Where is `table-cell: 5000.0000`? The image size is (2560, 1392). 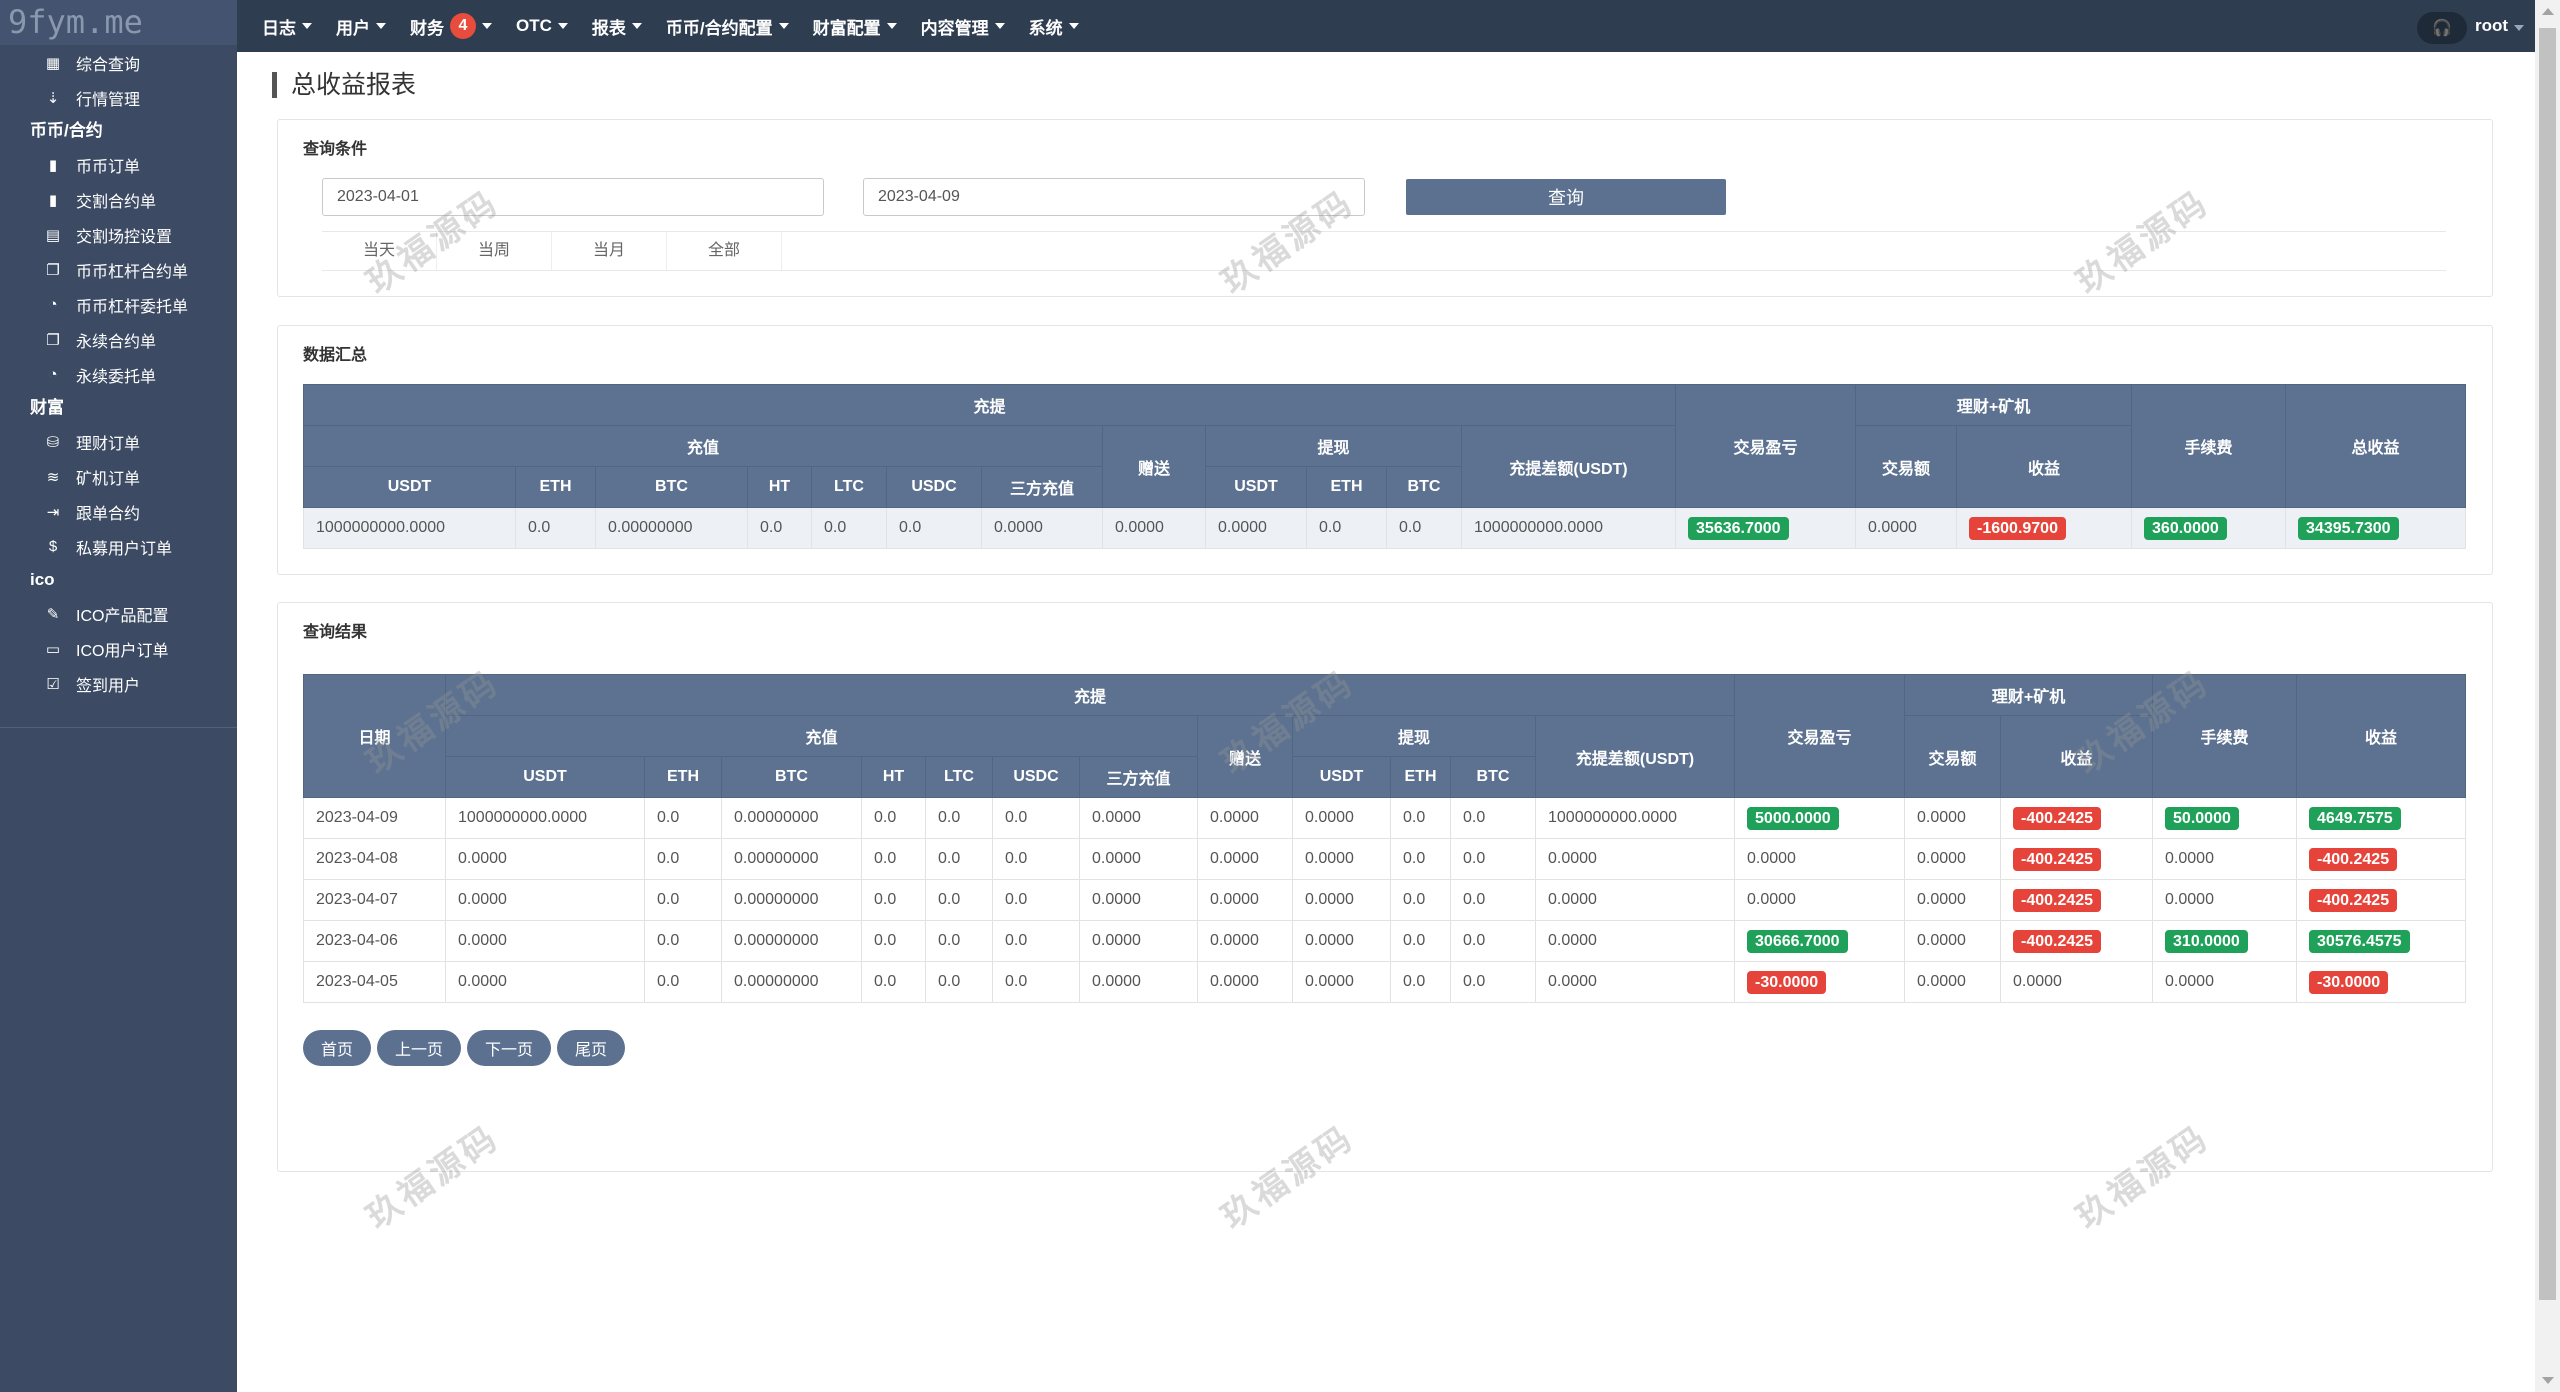
table-cell: 5000.0000 is located at coordinates (1820, 818).